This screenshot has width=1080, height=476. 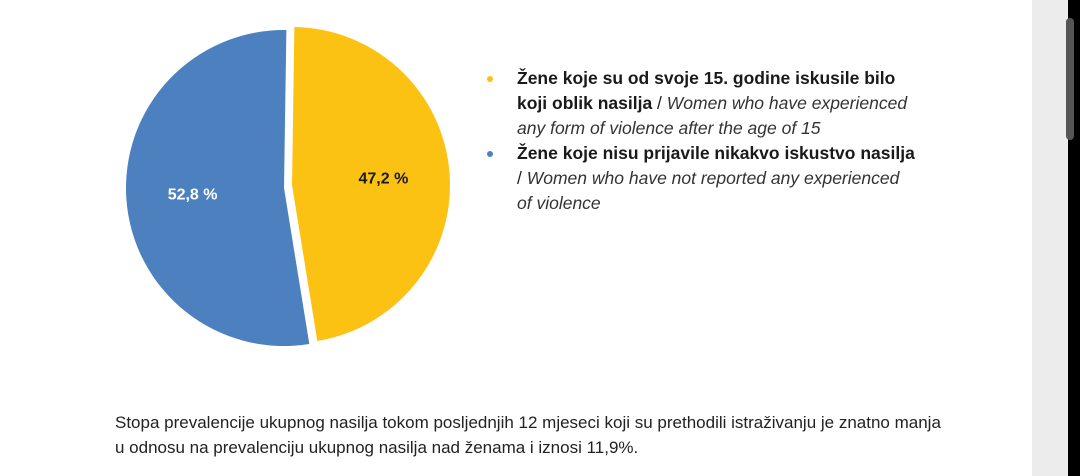 What do you see at coordinates (383, 178) in the screenshot?
I see `pie-slice-label-1: 47,2 %` at bounding box center [383, 178].